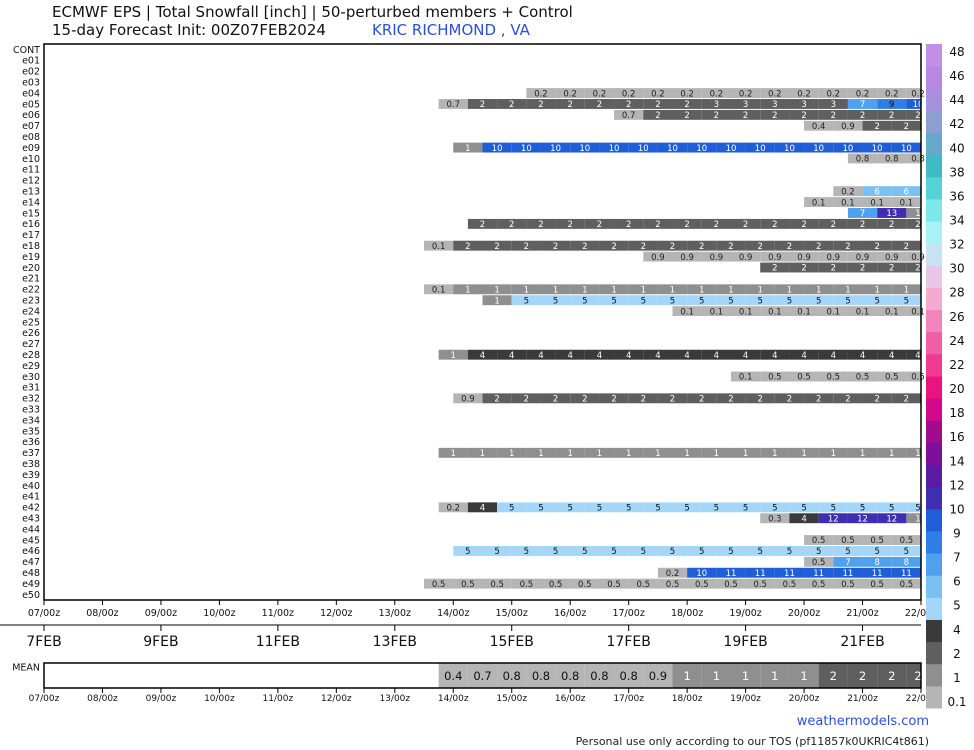 This screenshot has width=974, height=750. What do you see at coordinates (956, 509) in the screenshot?
I see `colorbar-label: 10` at bounding box center [956, 509].